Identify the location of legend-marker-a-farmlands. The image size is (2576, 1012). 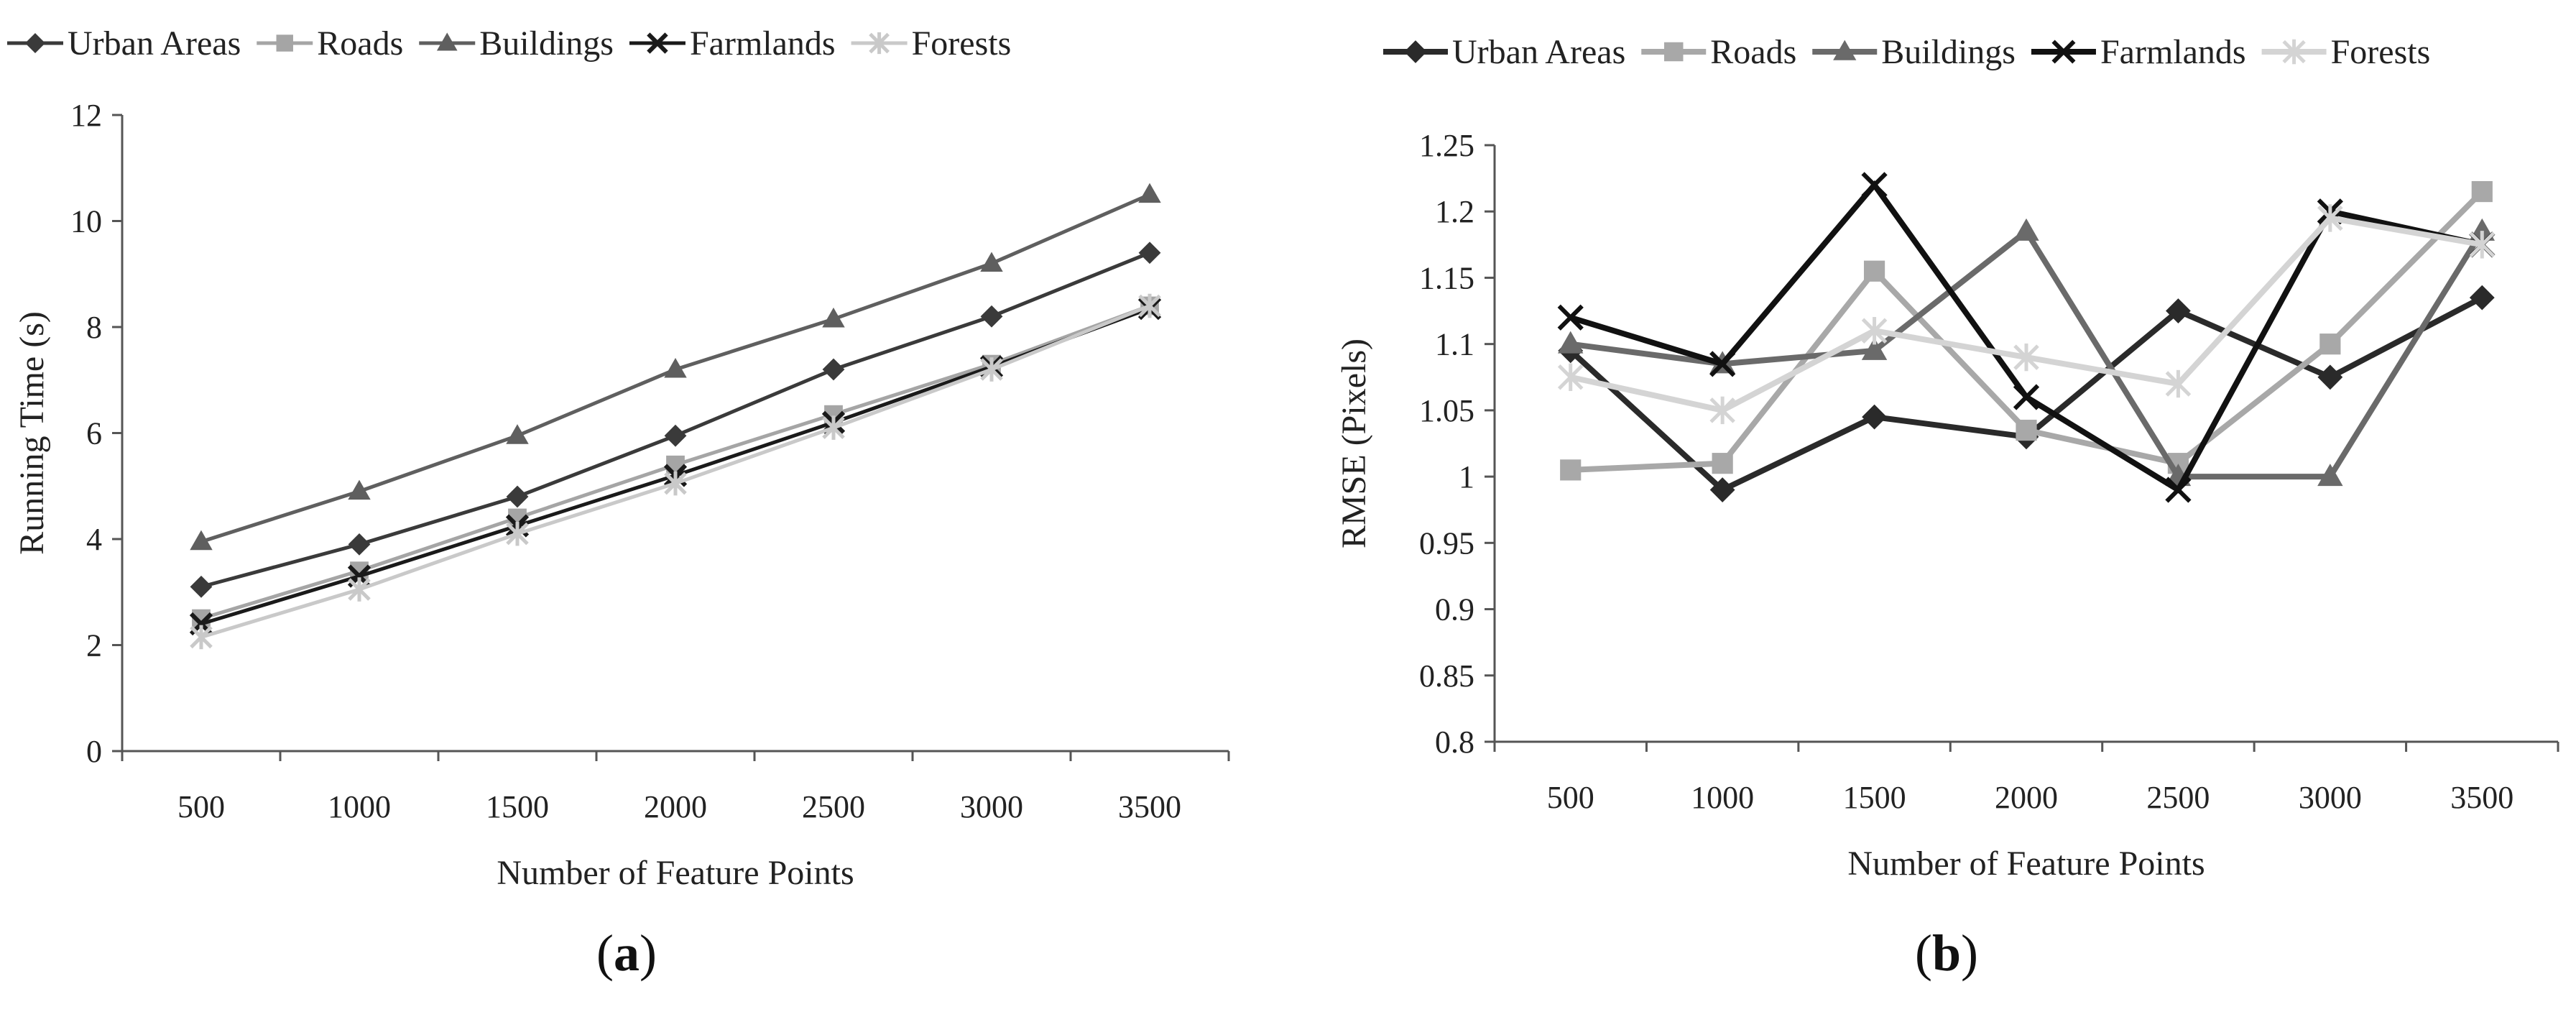
(657, 43).